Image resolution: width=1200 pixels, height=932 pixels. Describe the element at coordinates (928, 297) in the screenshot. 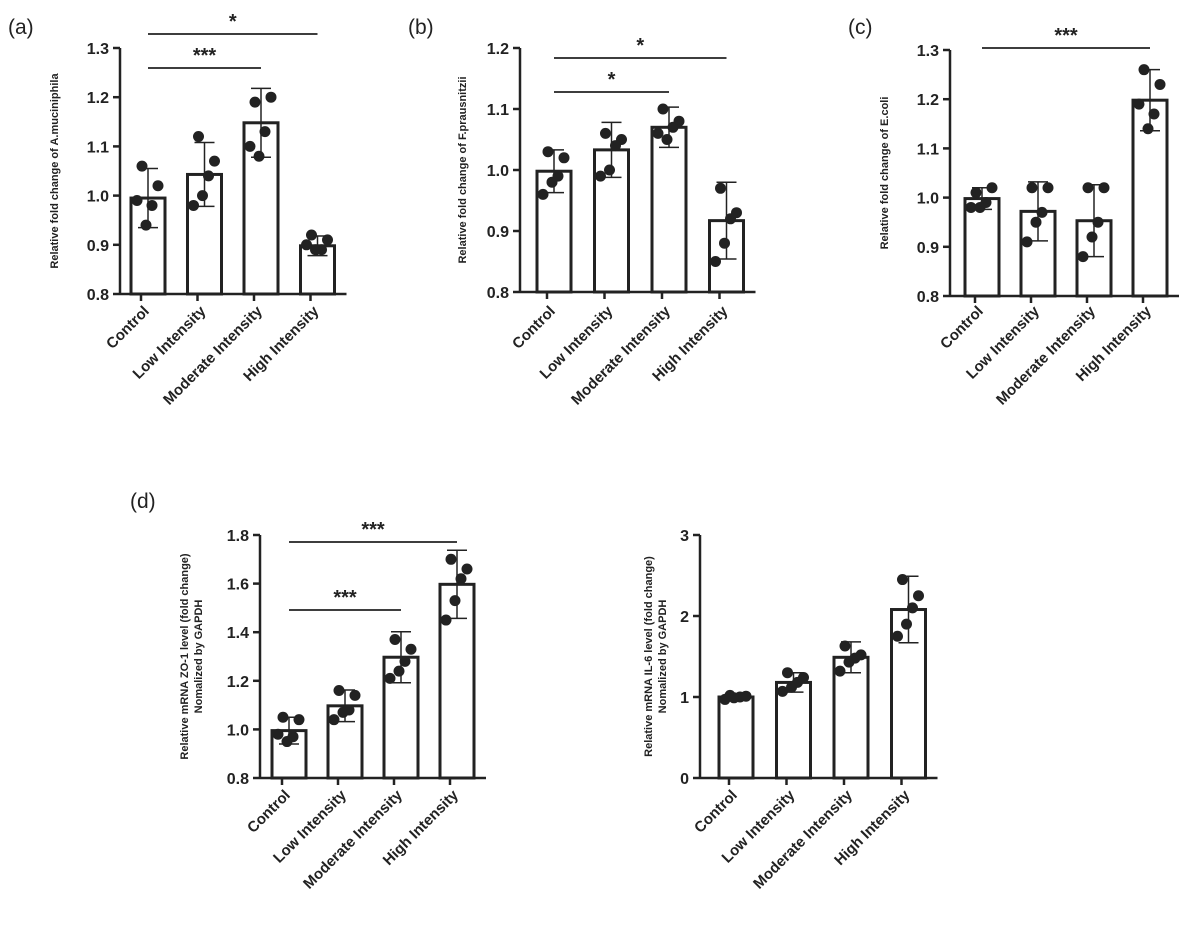

I see `chart-3-y-tick-label: 0.8` at that location.